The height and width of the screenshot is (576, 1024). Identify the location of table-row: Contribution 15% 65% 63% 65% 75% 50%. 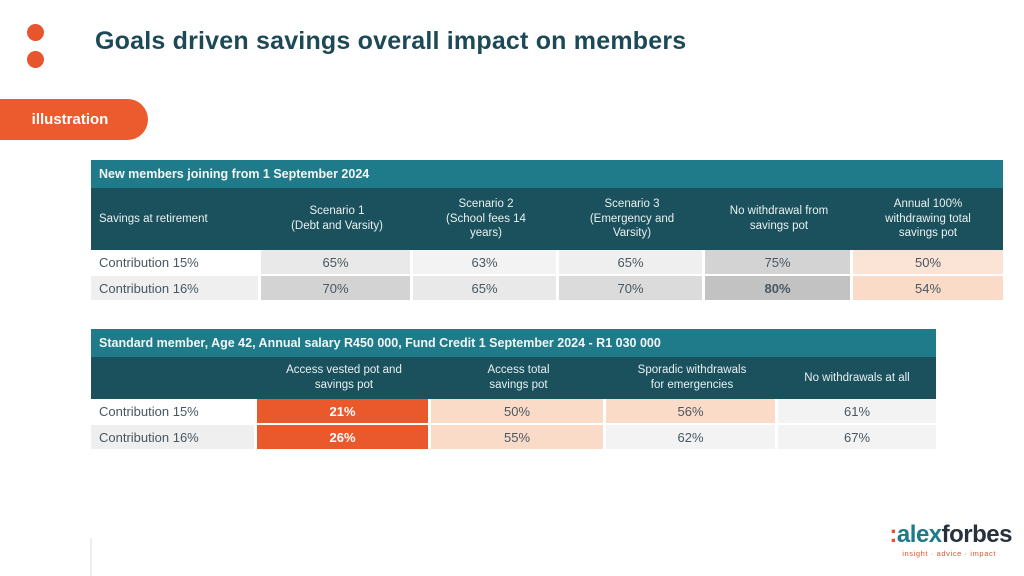
(547, 263).